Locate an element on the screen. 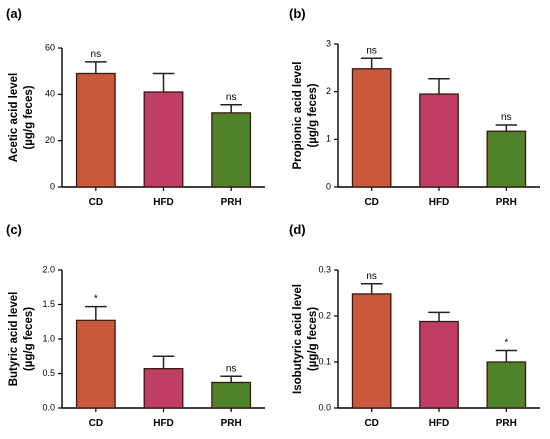  panel-label: (d) is located at coordinates (297, 229).